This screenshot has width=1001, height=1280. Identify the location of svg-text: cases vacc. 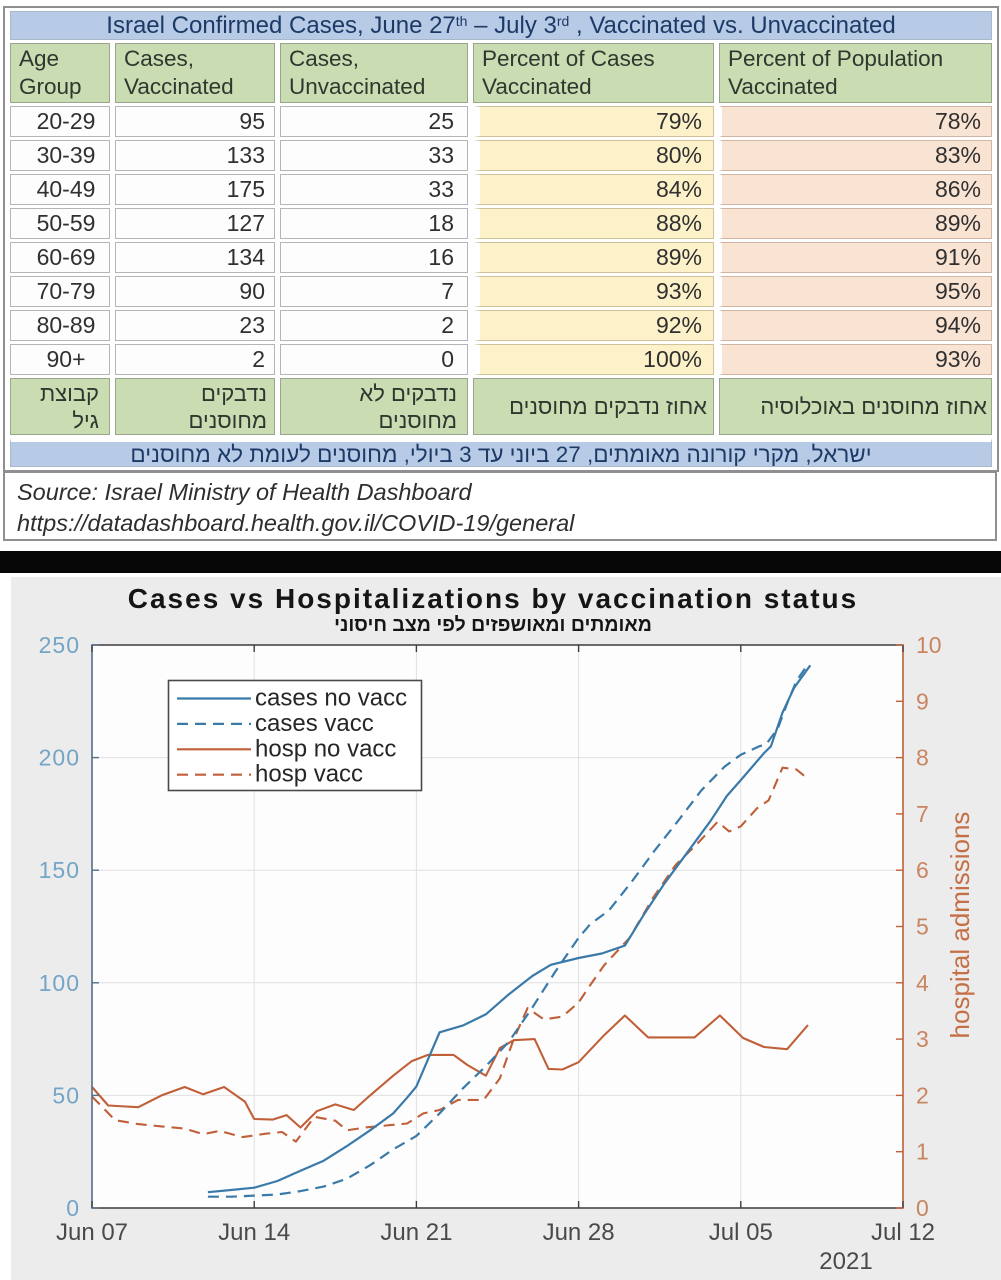
(314, 723).